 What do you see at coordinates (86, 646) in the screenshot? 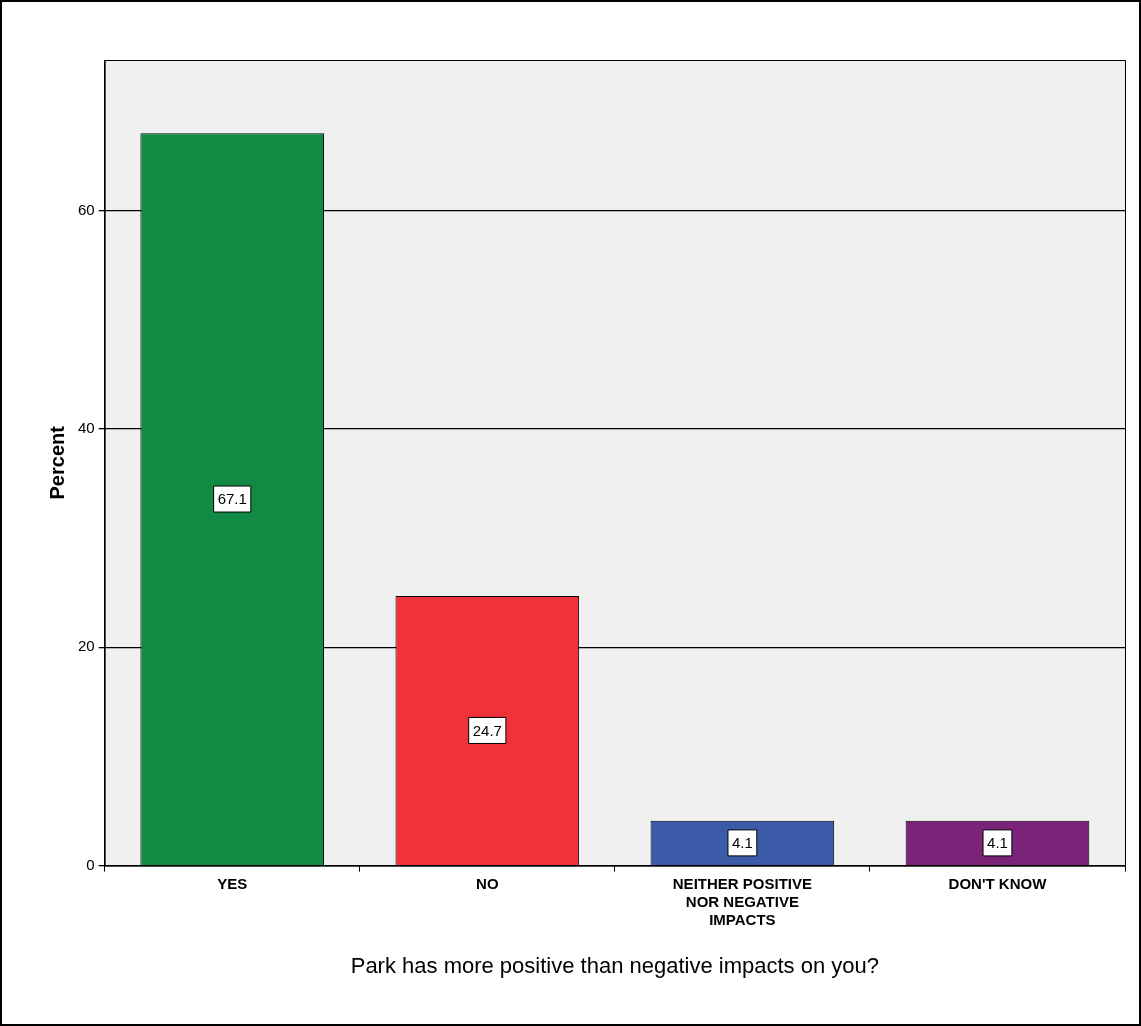
I see `y-tick-label: 20` at bounding box center [86, 646].